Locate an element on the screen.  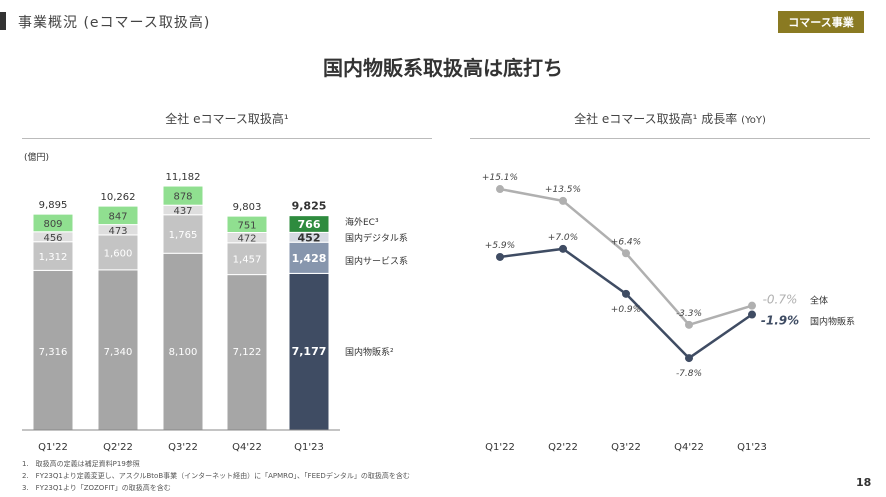
data-label: 751 is located at coordinates (246, 225).